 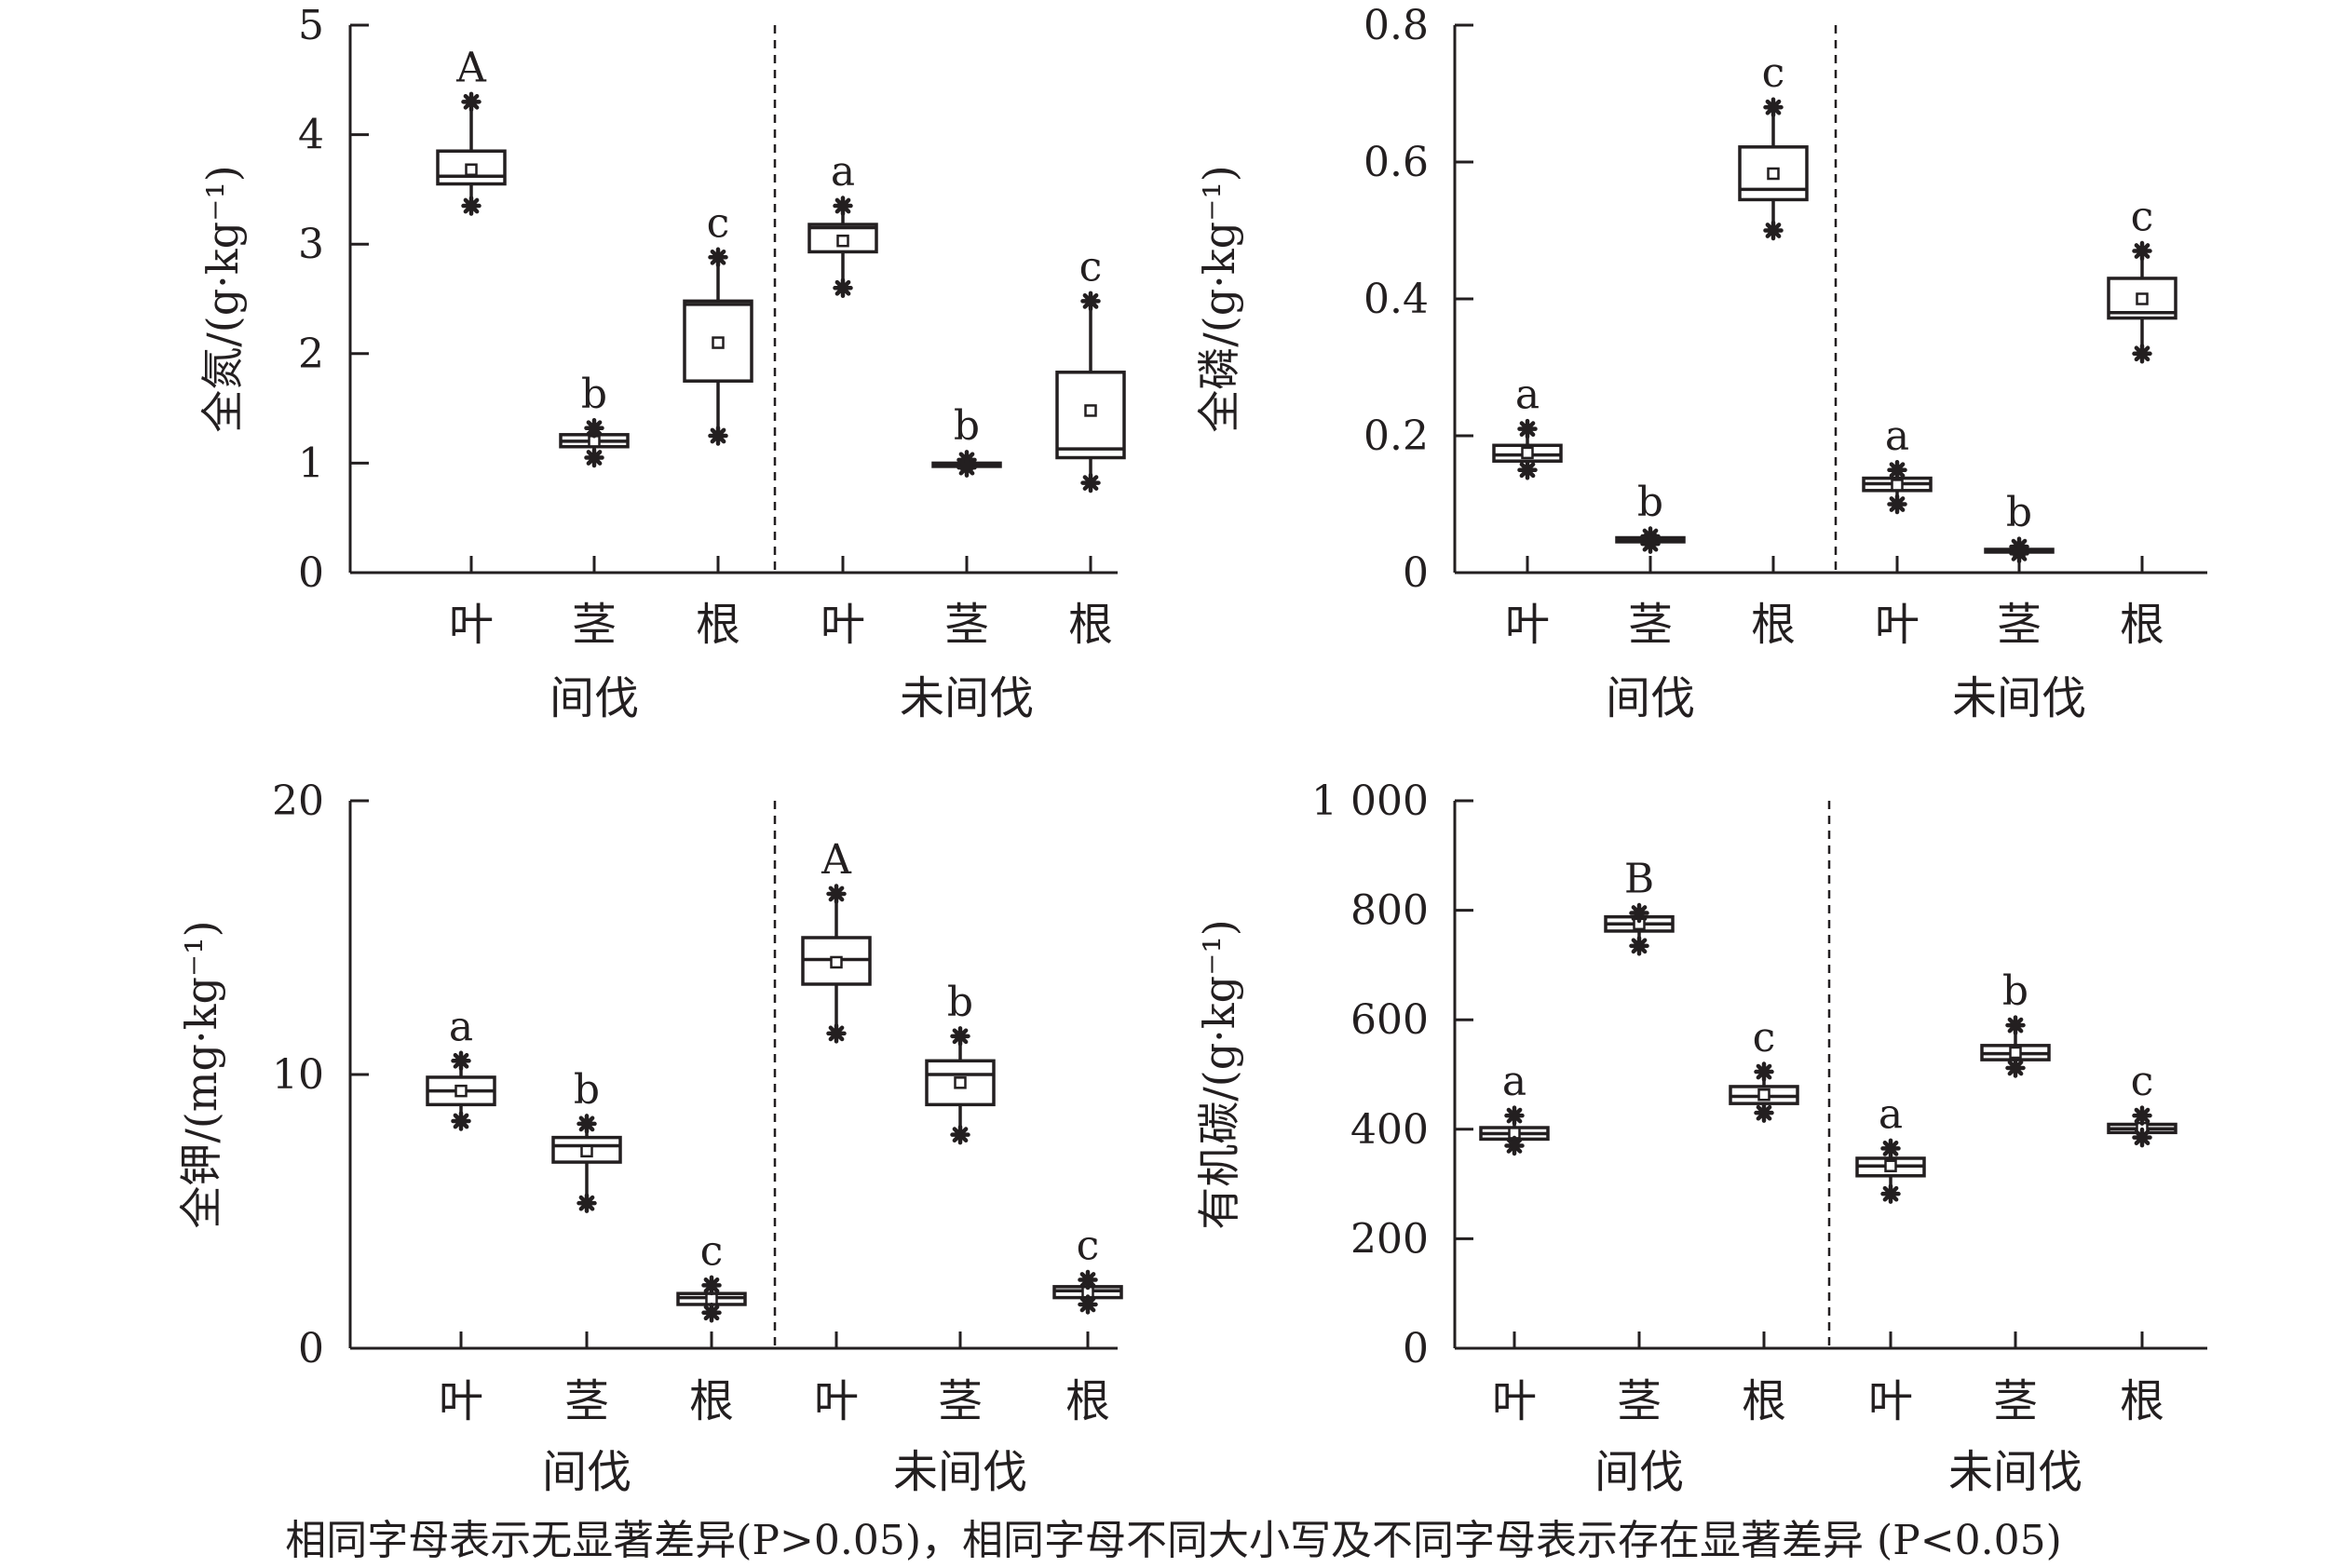 I want to click on y-tick-label: 10, so click(x=298, y=1075).